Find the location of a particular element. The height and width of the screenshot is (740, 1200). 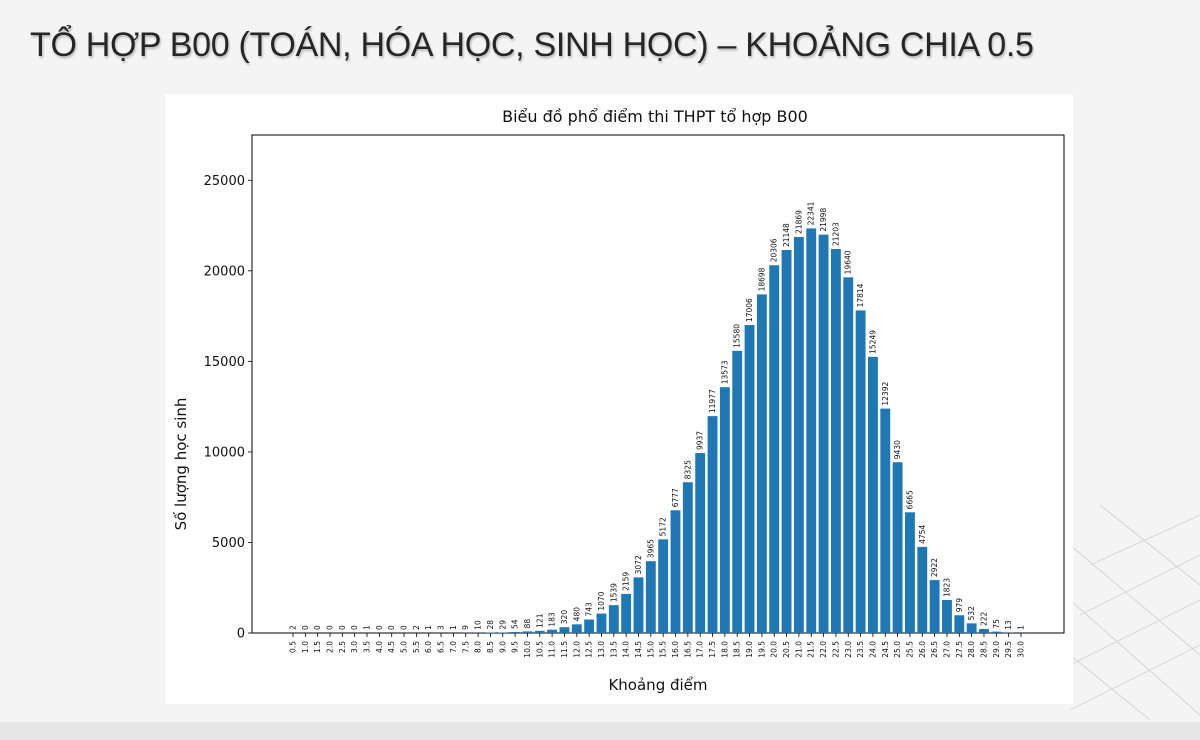

x-tick-label-21.5: 21.5 is located at coordinates (811, 649).